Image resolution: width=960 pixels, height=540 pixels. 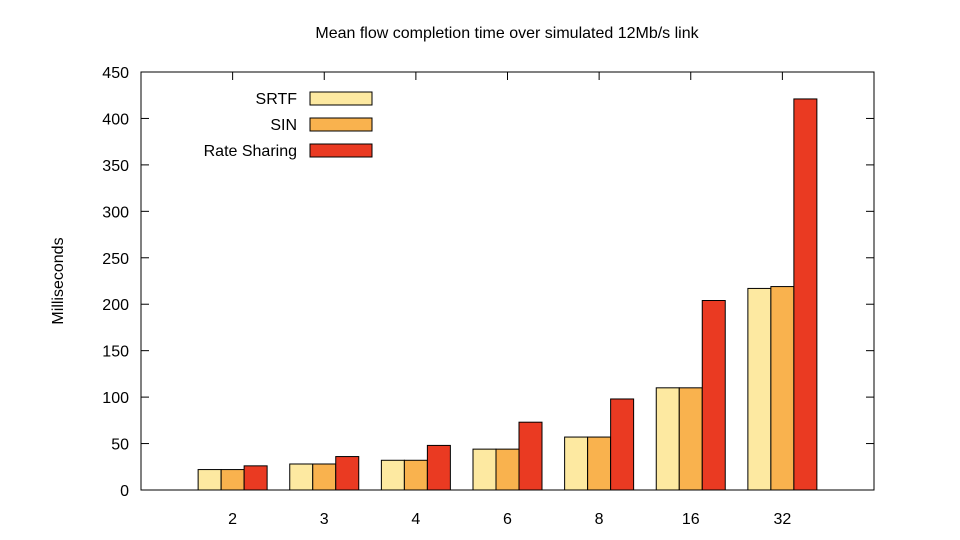 What do you see at coordinates (283, 125) in the screenshot?
I see `legend-label: SIN` at bounding box center [283, 125].